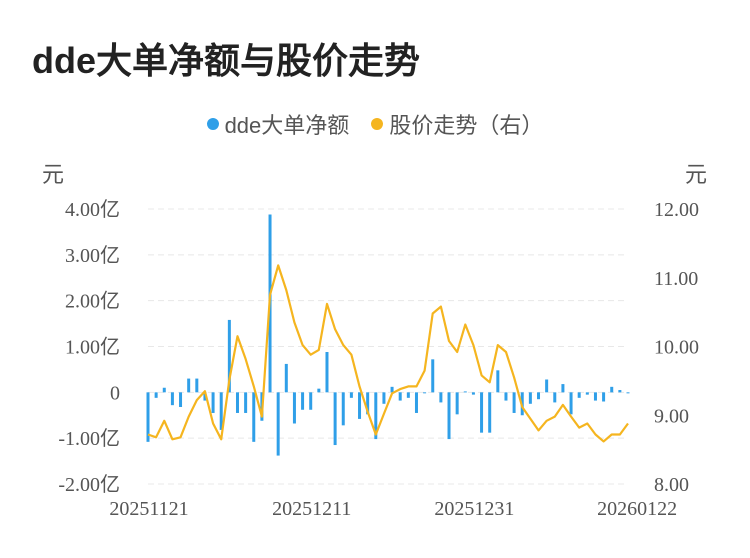  Describe the element at coordinates (89, 484) in the screenshot. I see `left-tick-label: -2.00亿` at that location.